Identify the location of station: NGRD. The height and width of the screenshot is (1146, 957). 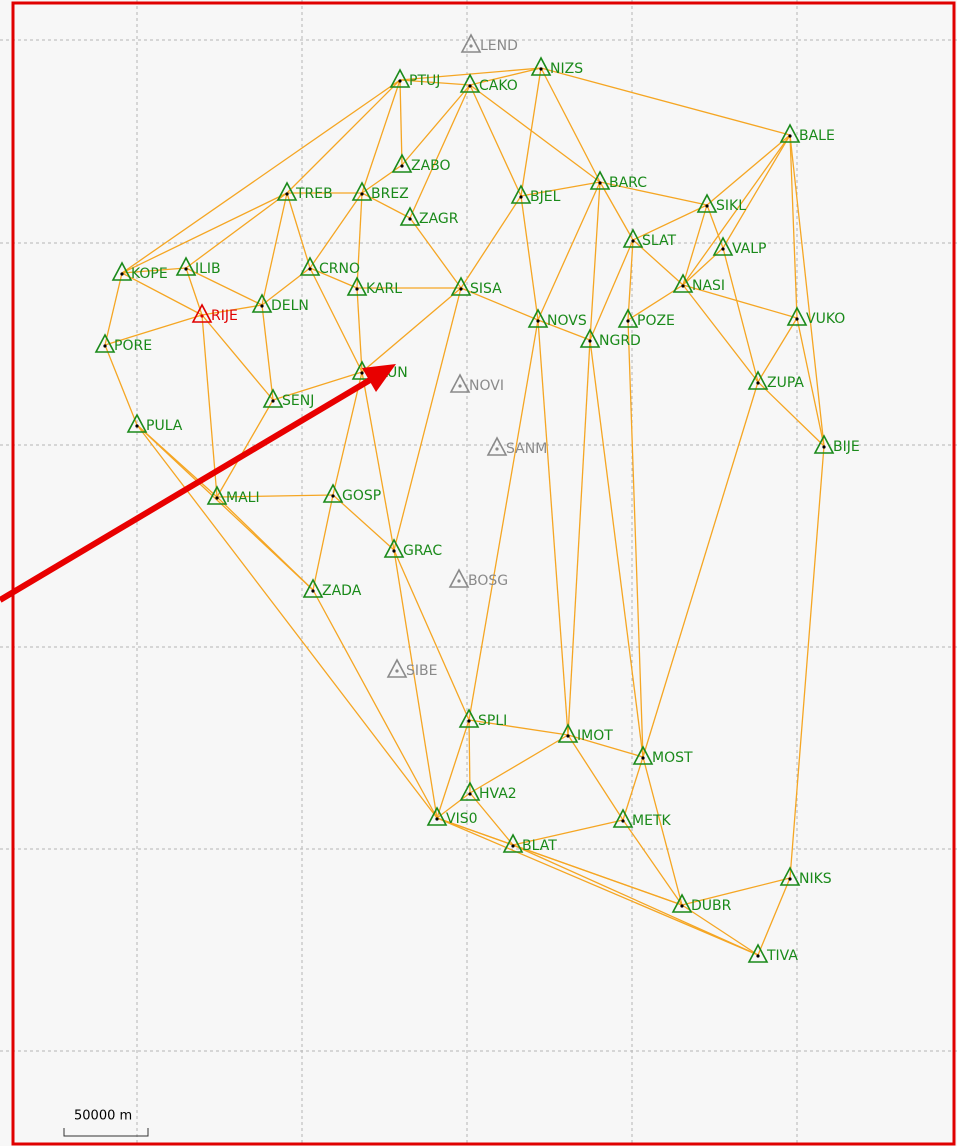
(610, 338).